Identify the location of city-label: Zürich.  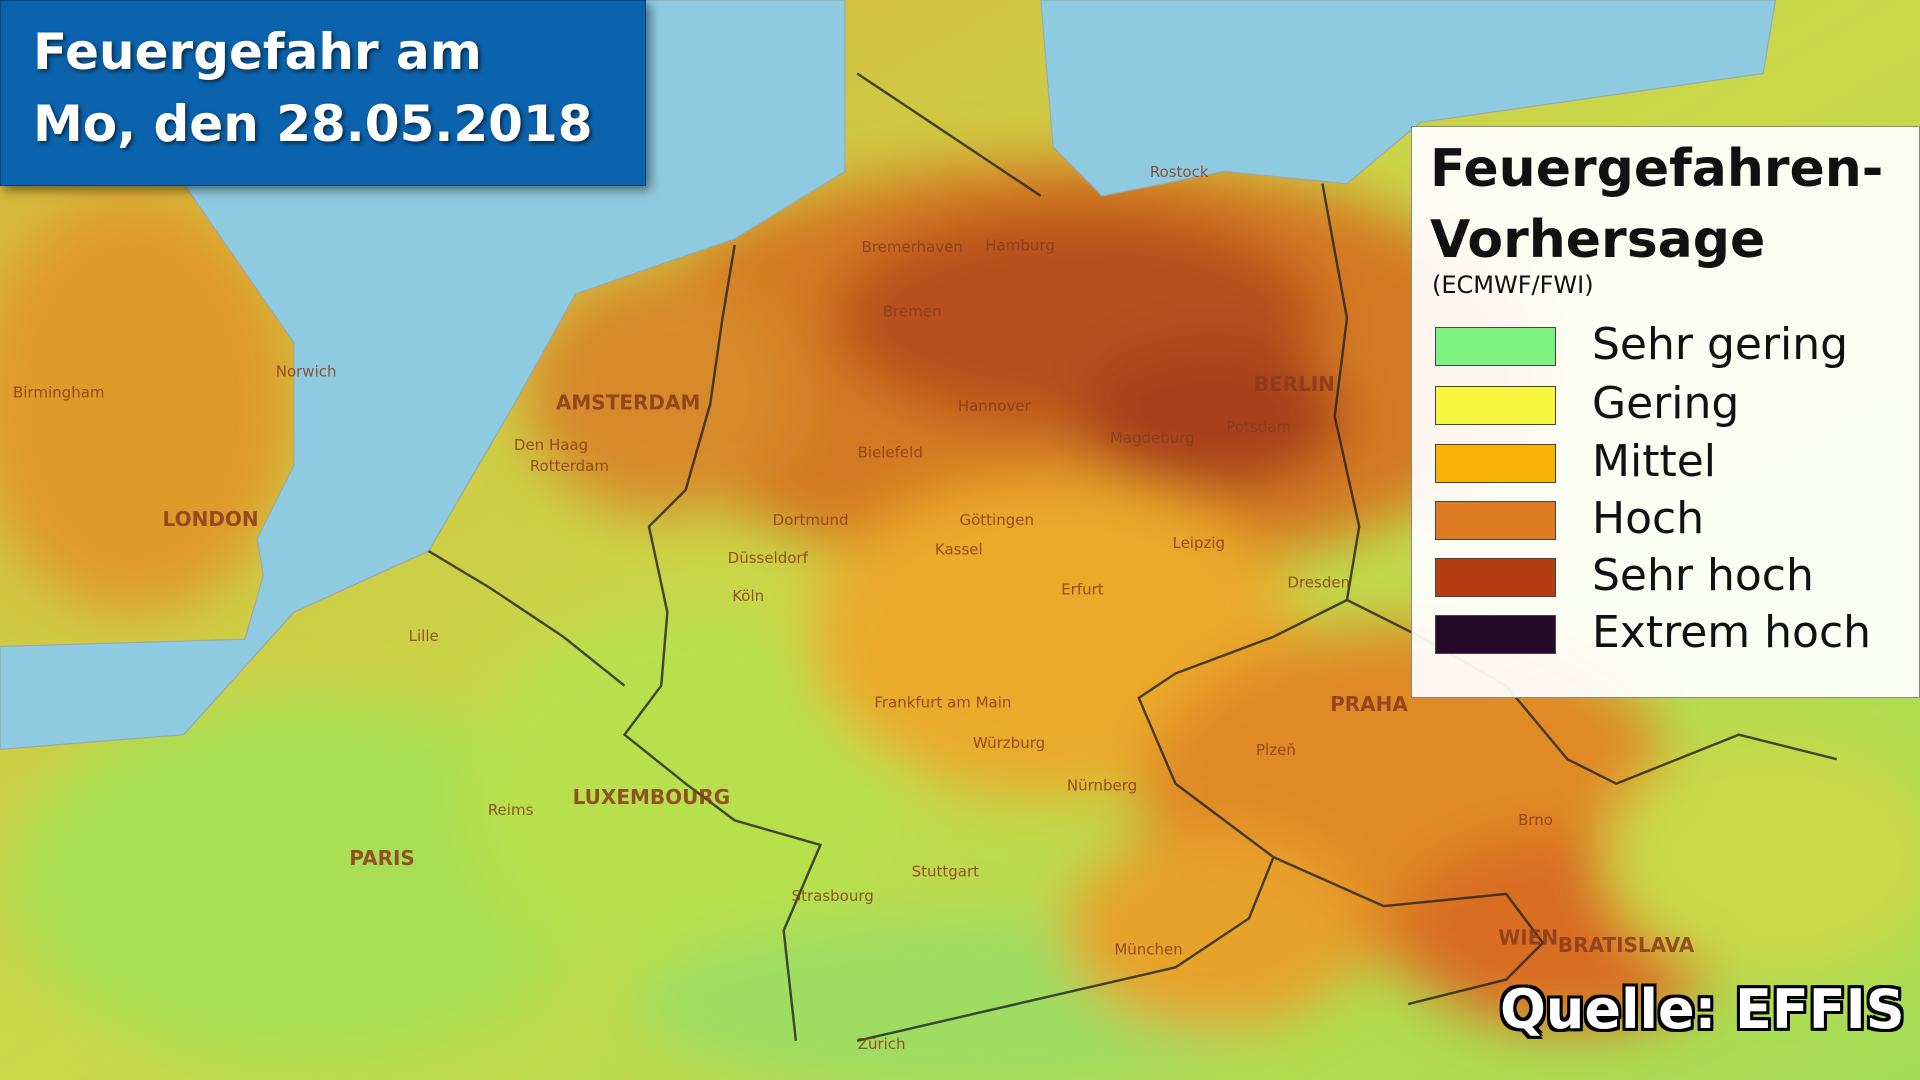
(882, 1044).